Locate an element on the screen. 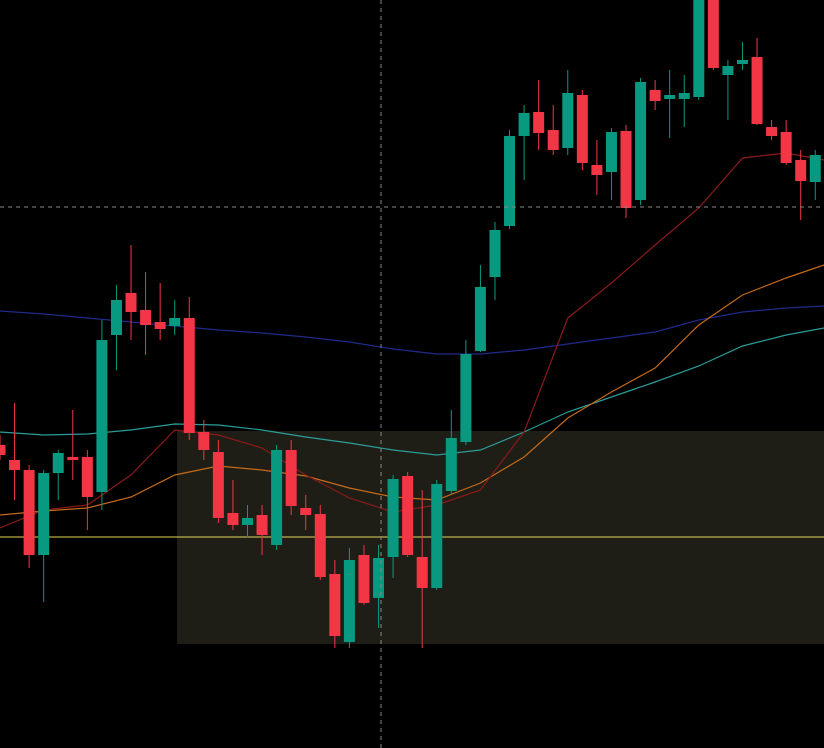 Image resolution: width=824 pixels, height=748 pixels. moving-average is located at coordinates (412, 330).